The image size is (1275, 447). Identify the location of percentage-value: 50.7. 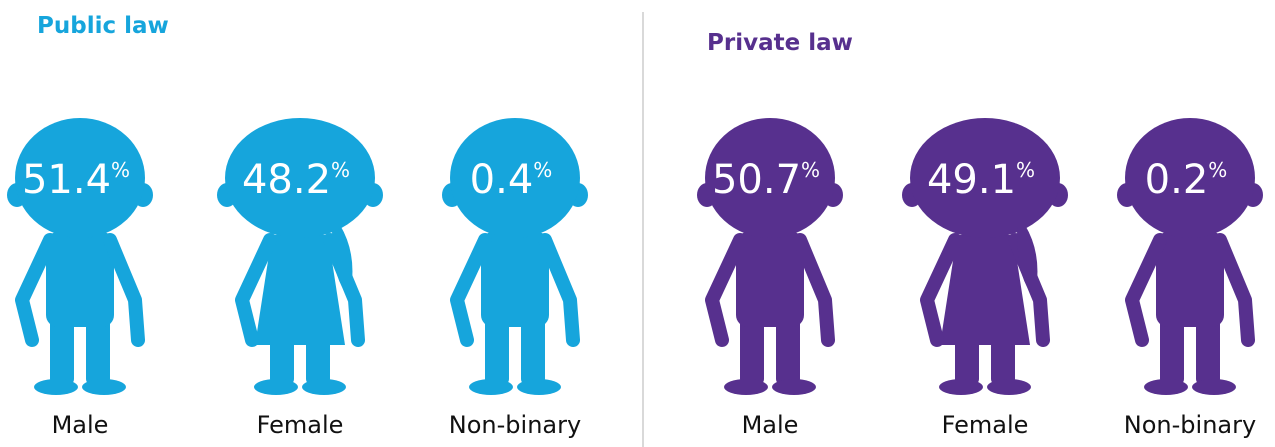
(756, 180).